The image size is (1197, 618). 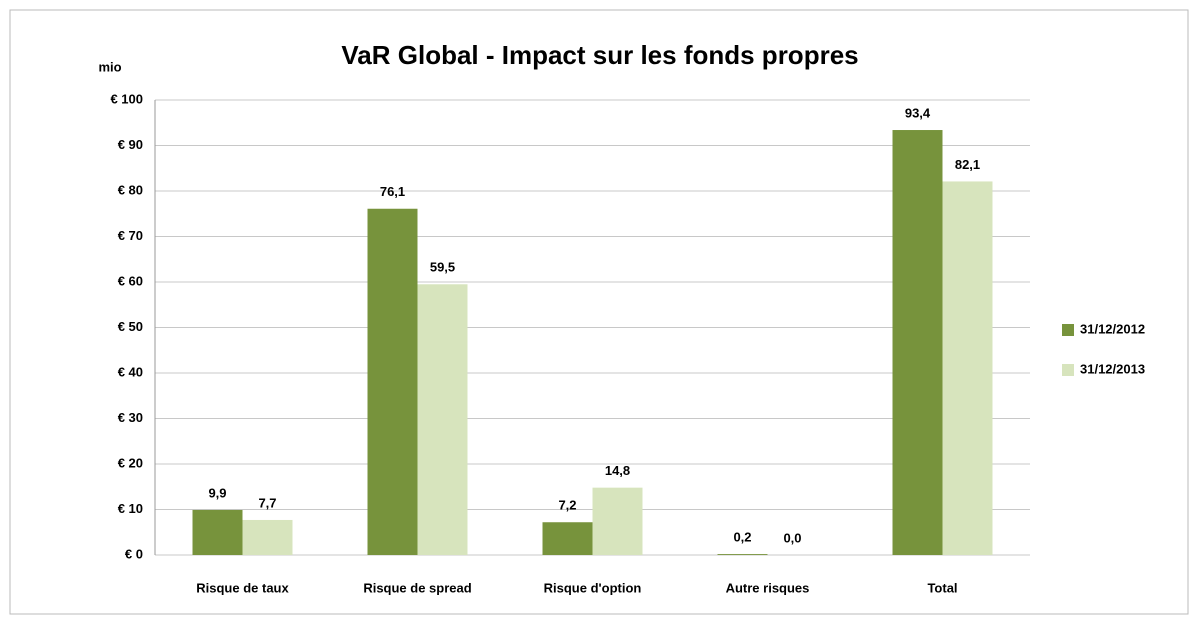 What do you see at coordinates (130, 417) in the screenshot?
I see `y-tick-label: € 30` at bounding box center [130, 417].